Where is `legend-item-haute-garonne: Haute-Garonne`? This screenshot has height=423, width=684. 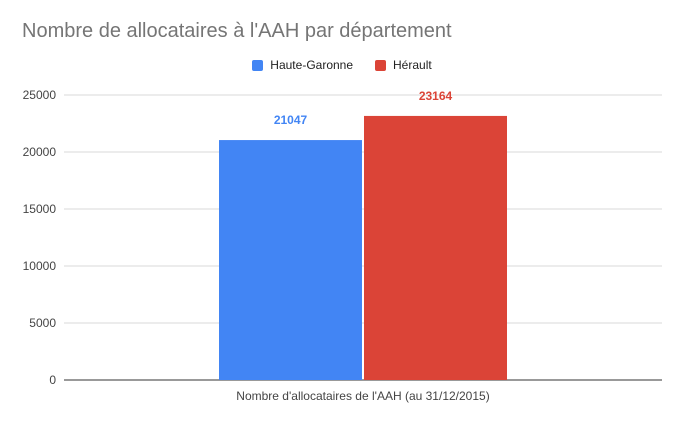 legend-item-haute-garonne: Haute-Garonne is located at coordinates (302, 65).